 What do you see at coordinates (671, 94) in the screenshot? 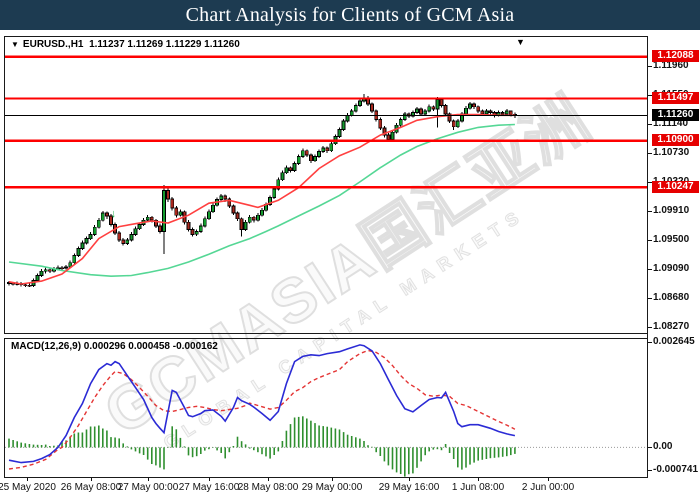
I see `price-tick-label: 1.11550` at bounding box center [671, 94].